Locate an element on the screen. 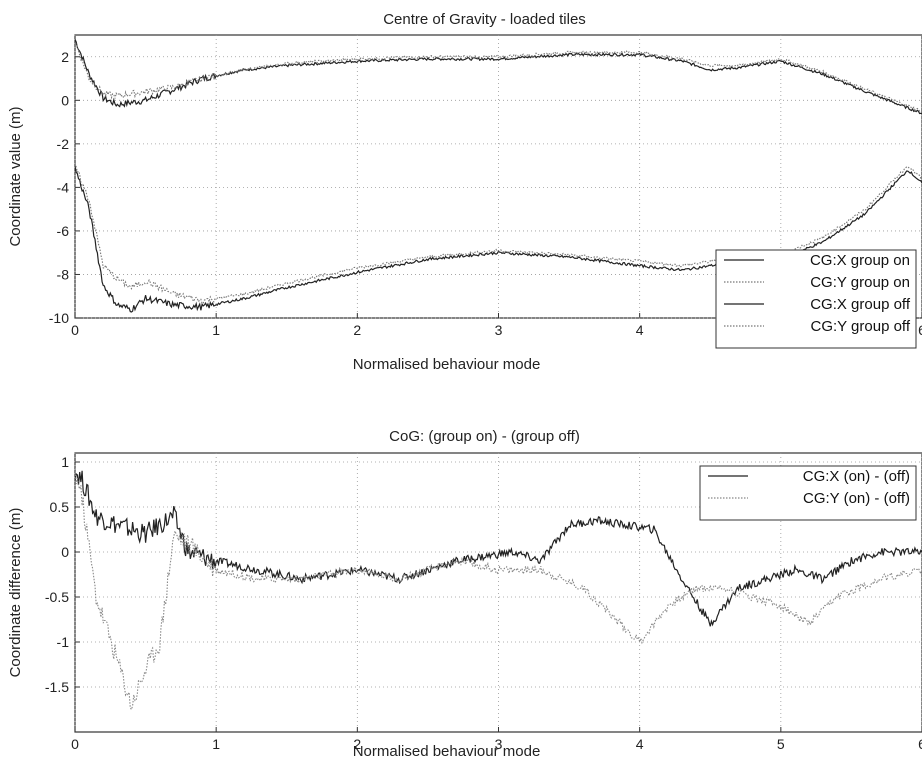  chart-title: Centre of Gravity - loaded tiles is located at coordinates (484, 19).